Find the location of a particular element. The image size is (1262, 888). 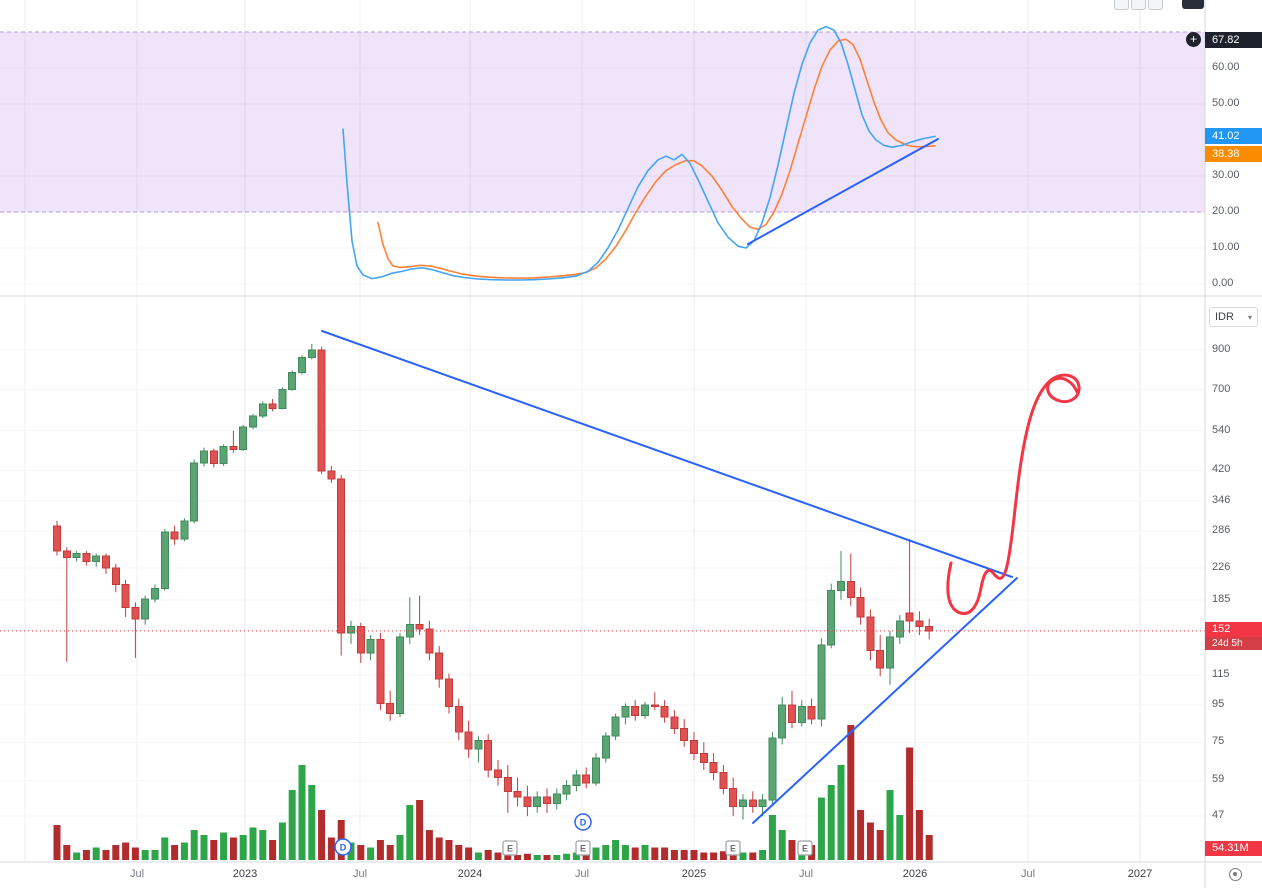

camera-icon is located at coordinates (1121, 5).